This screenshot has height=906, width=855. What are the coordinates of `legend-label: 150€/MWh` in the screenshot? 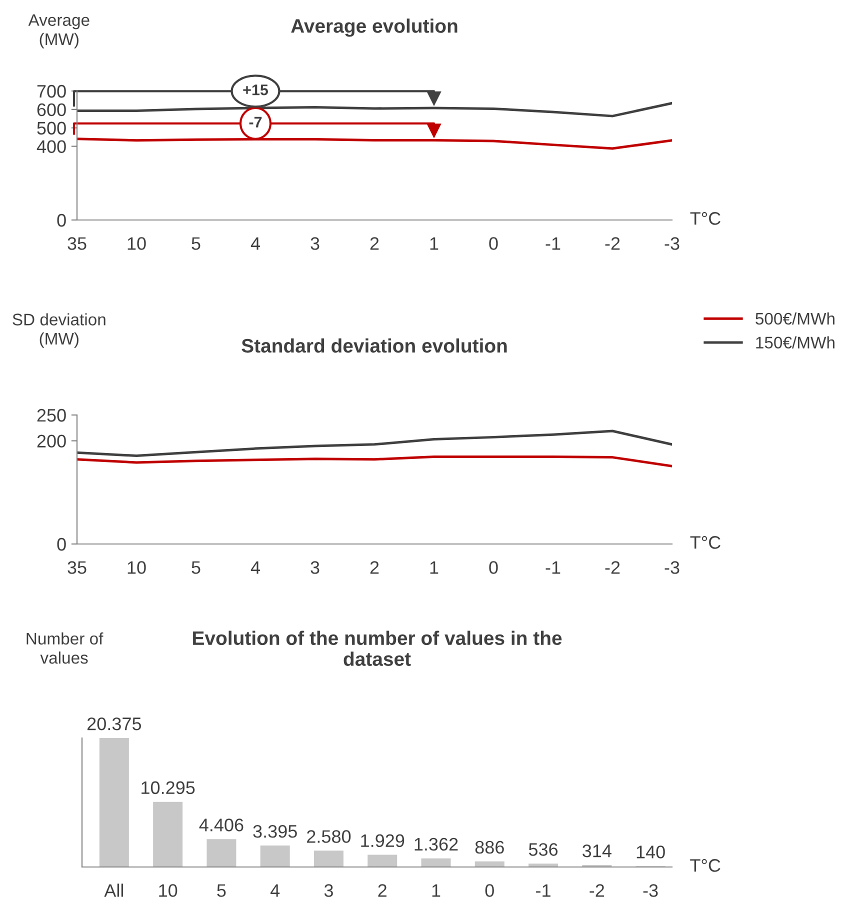 It's located at (795, 342).